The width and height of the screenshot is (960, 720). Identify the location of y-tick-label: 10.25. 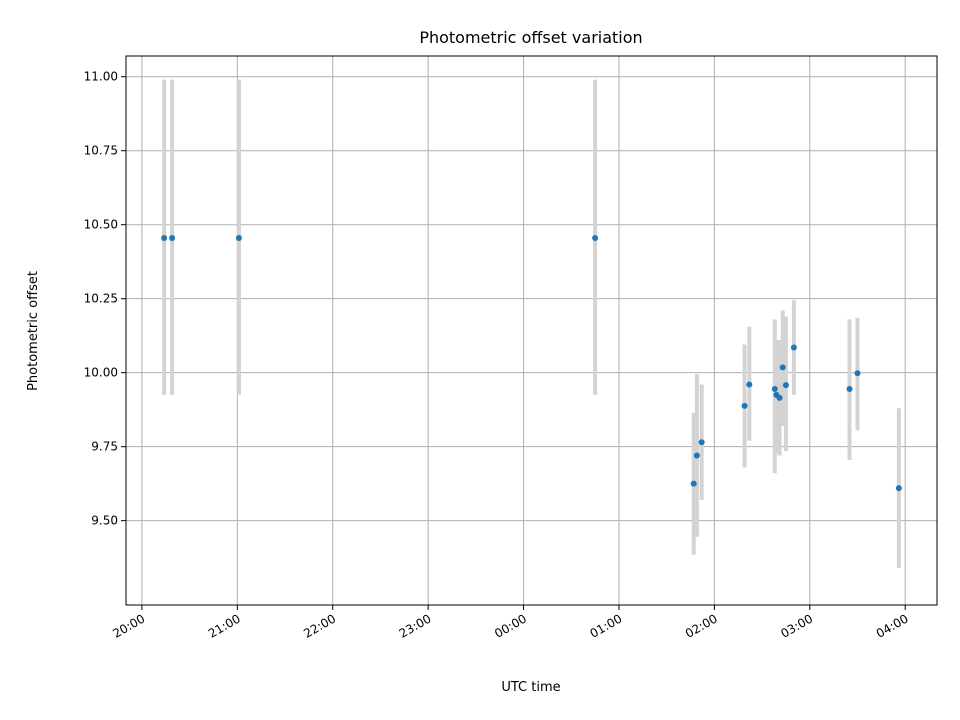
(101, 299).